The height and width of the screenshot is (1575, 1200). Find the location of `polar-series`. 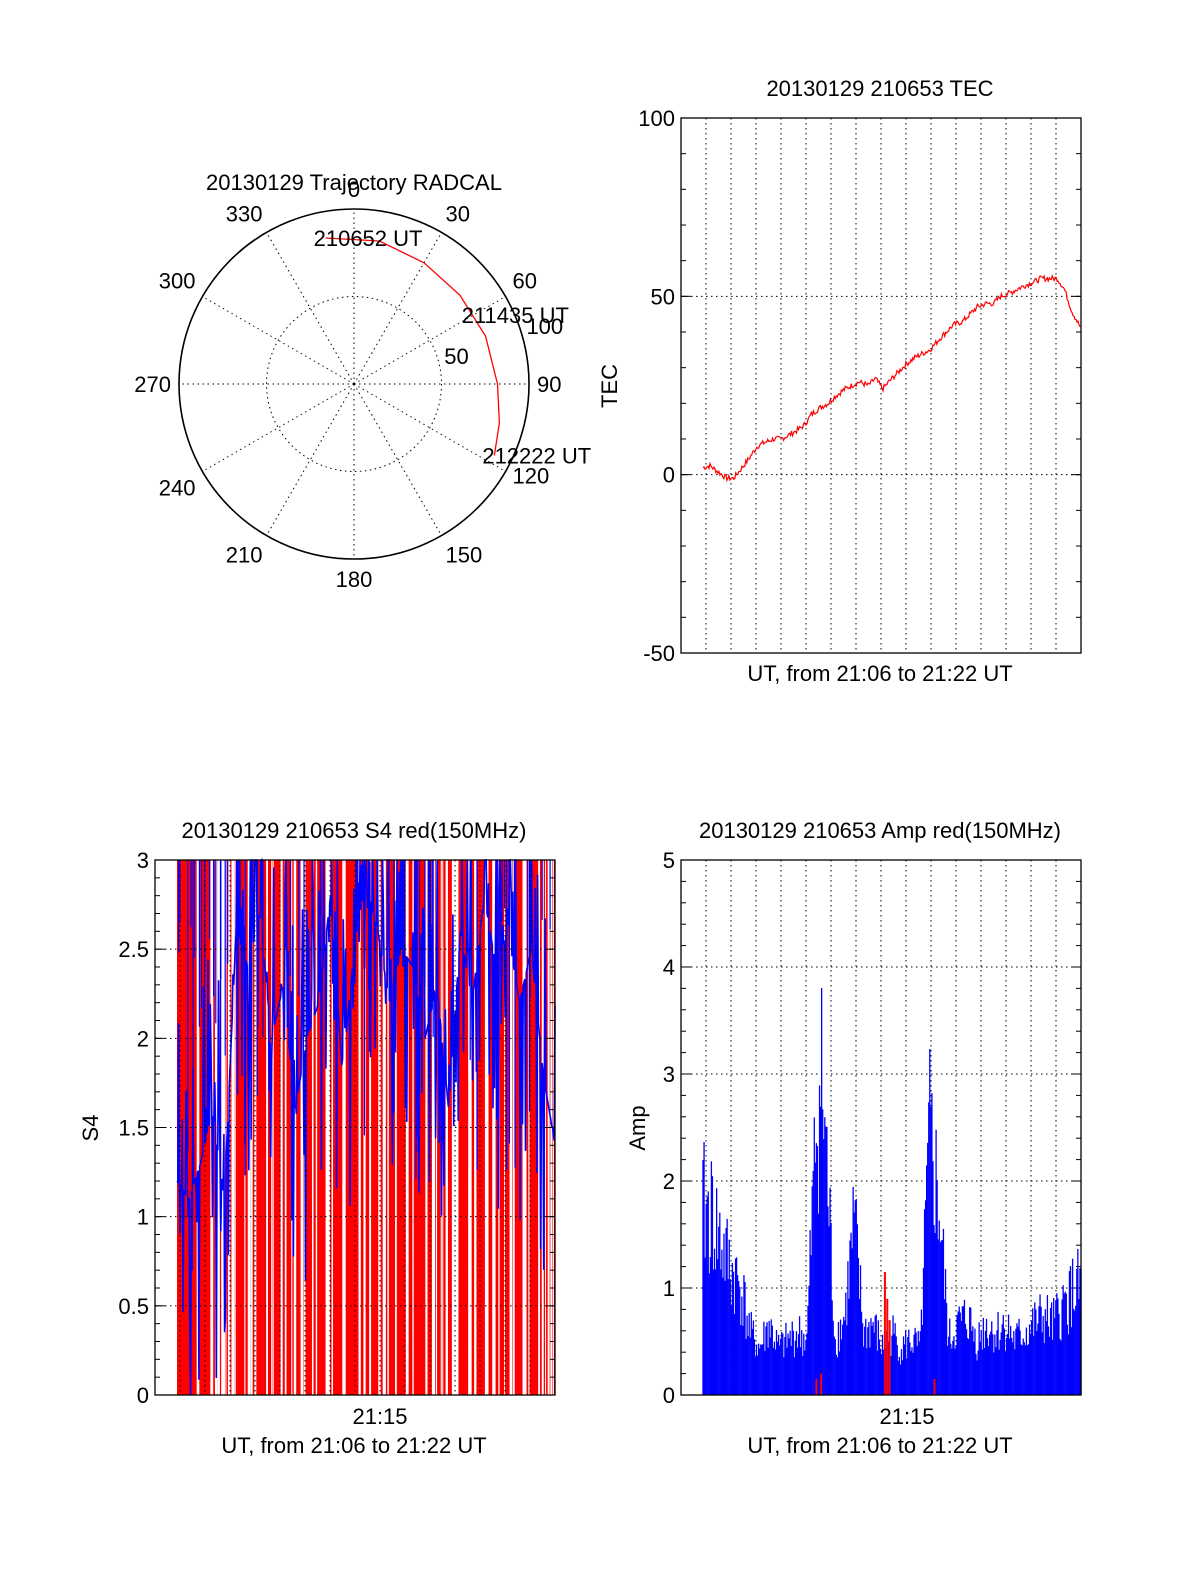

polar-series is located at coordinates (413, 346).